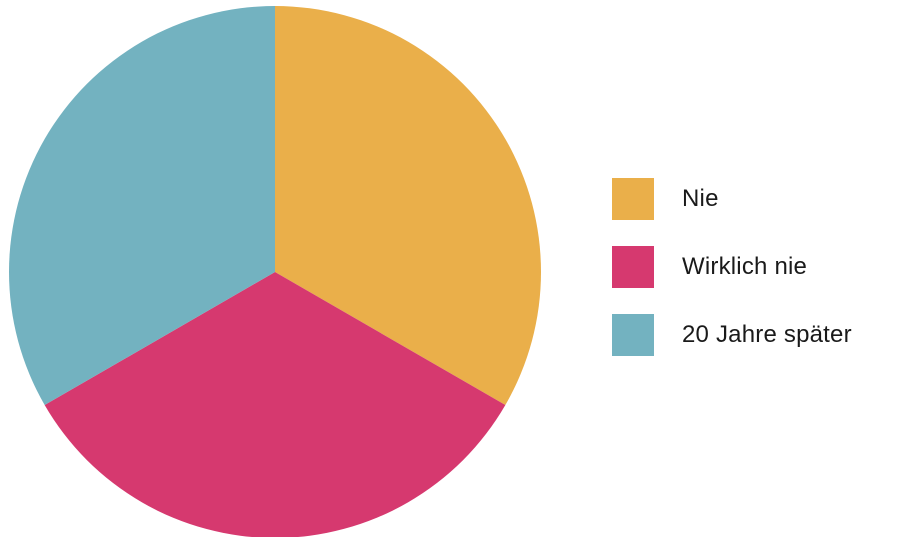 The height and width of the screenshot is (542, 914). I want to click on legend-item-20-jahre-spaeter: 20 Jahre später, so click(762, 335).